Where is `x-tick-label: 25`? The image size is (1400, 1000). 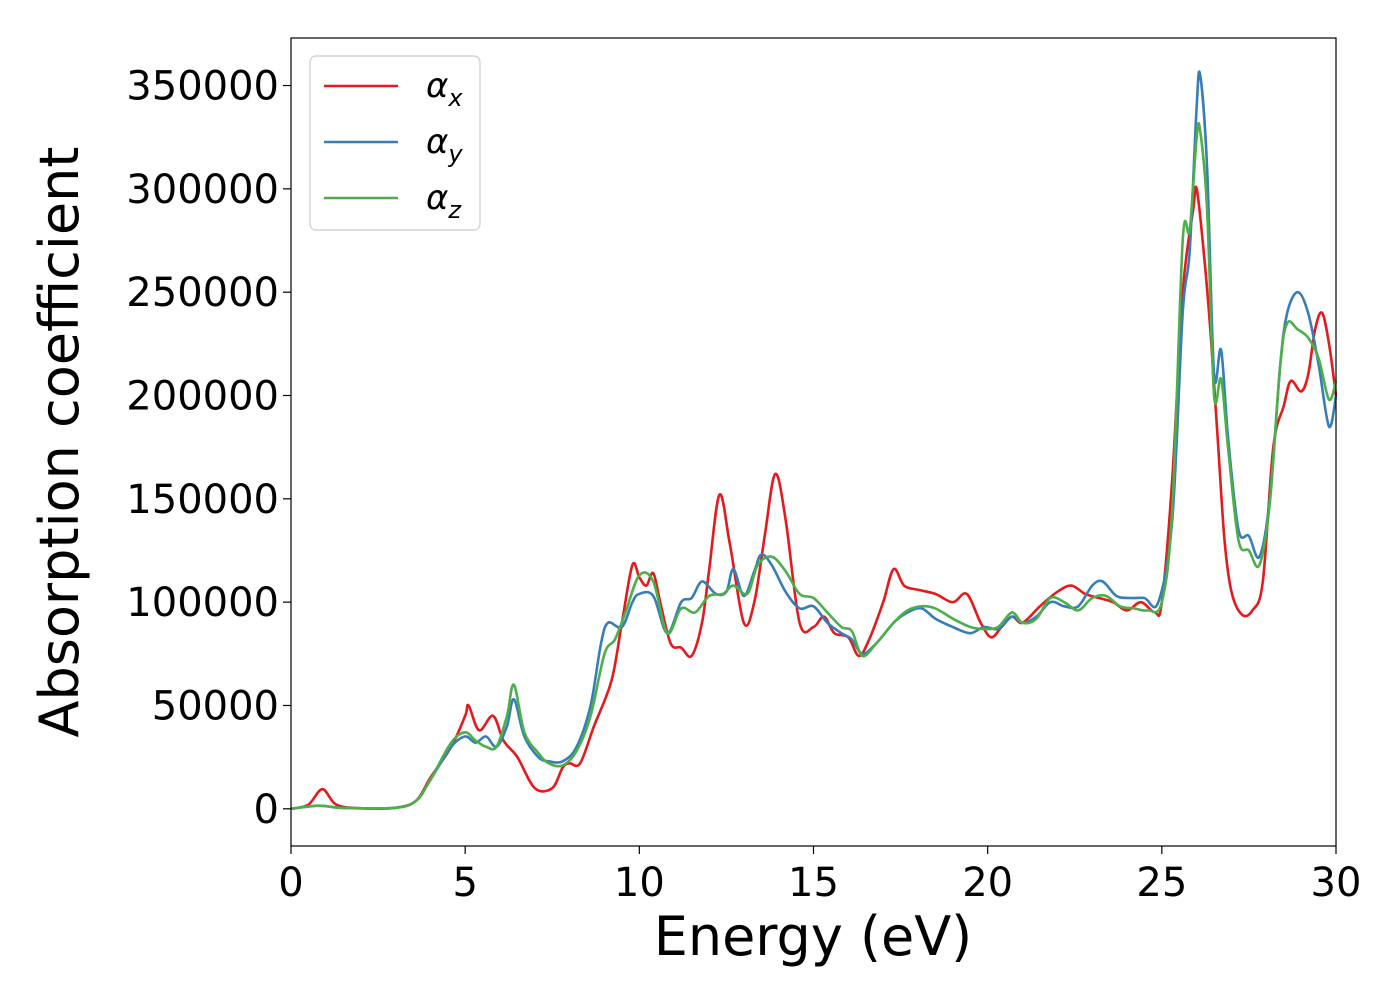 x-tick-label: 25 is located at coordinates (1161, 883).